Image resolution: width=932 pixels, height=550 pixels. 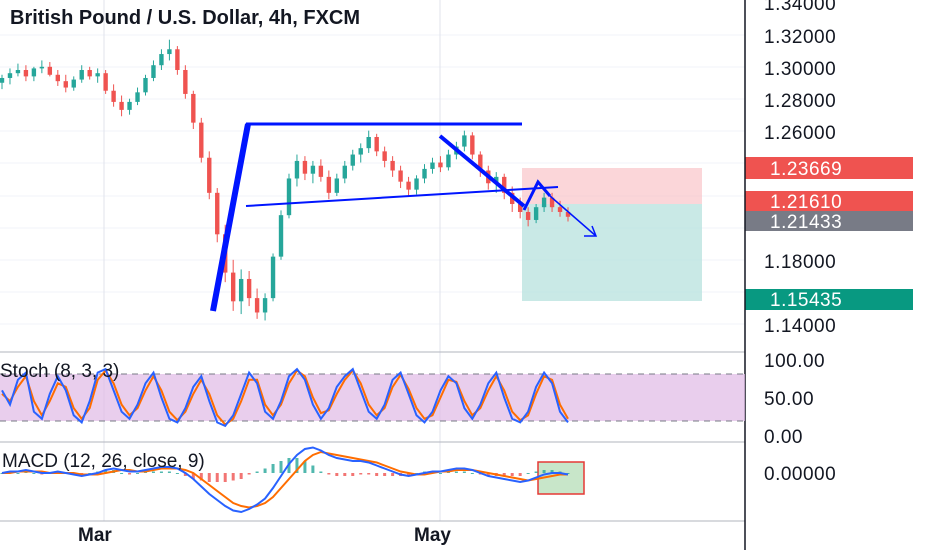 What do you see at coordinates (800, 37) in the screenshot?
I see `y-tick: 1.32000` at bounding box center [800, 37].